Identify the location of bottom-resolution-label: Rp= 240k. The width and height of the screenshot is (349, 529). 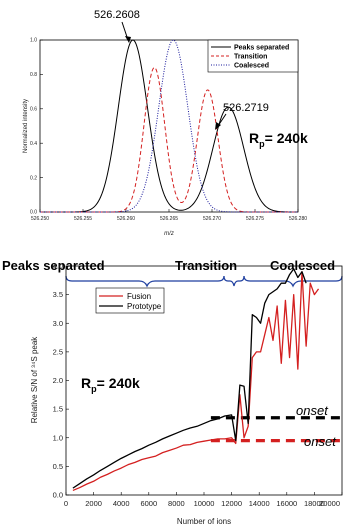
(110, 384).